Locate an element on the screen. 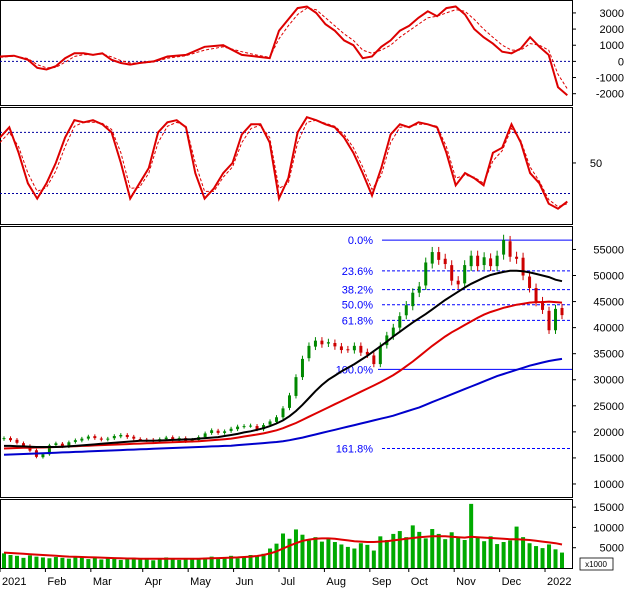  x-axis-tick-label: Sep is located at coordinates (382, 582).